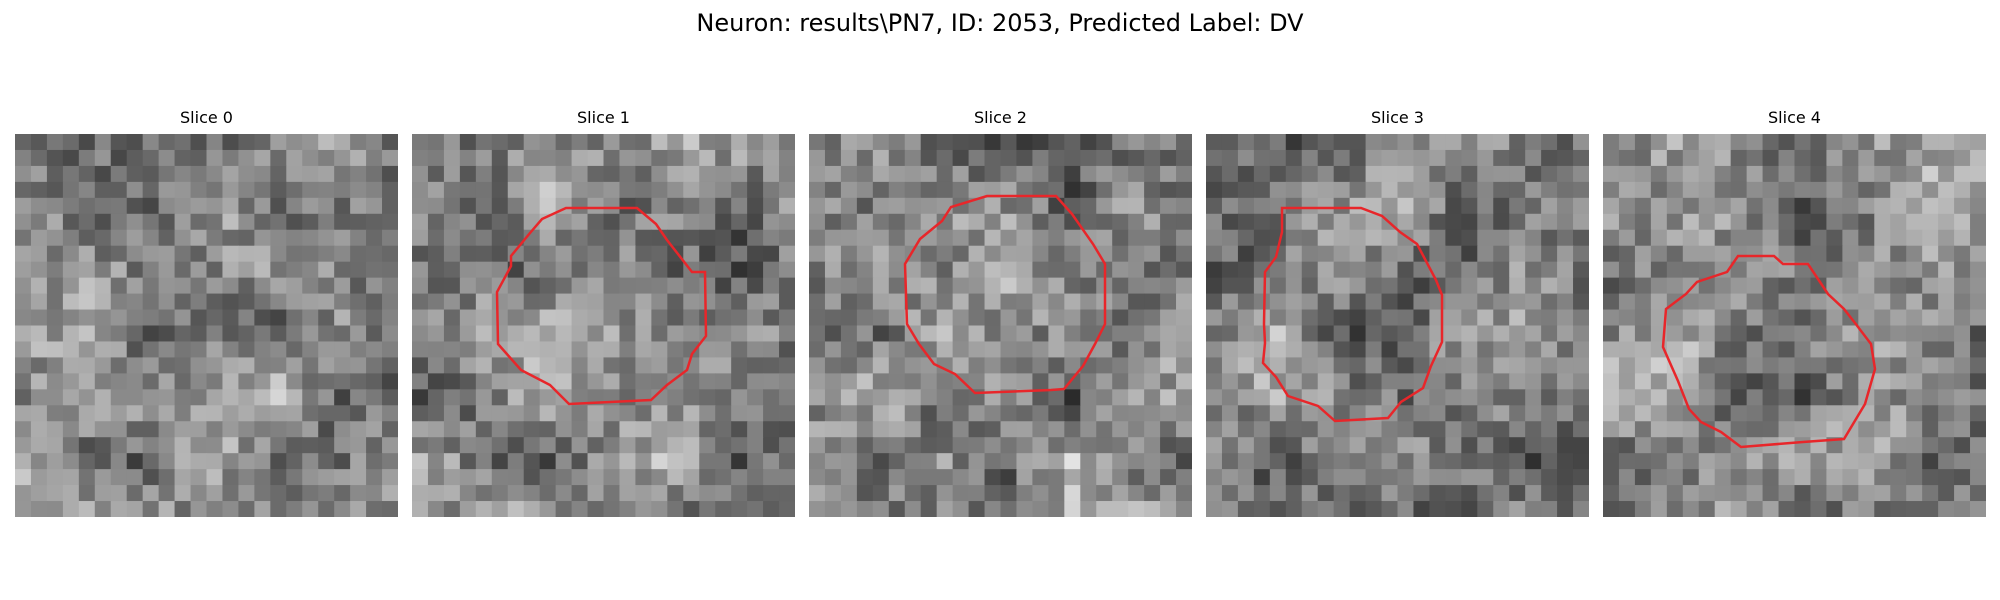 Image resolution: width=2000 pixels, height=600 pixels. What do you see at coordinates (1397, 117) in the screenshot?
I see `slice-title-3: Slice 3` at bounding box center [1397, 117].